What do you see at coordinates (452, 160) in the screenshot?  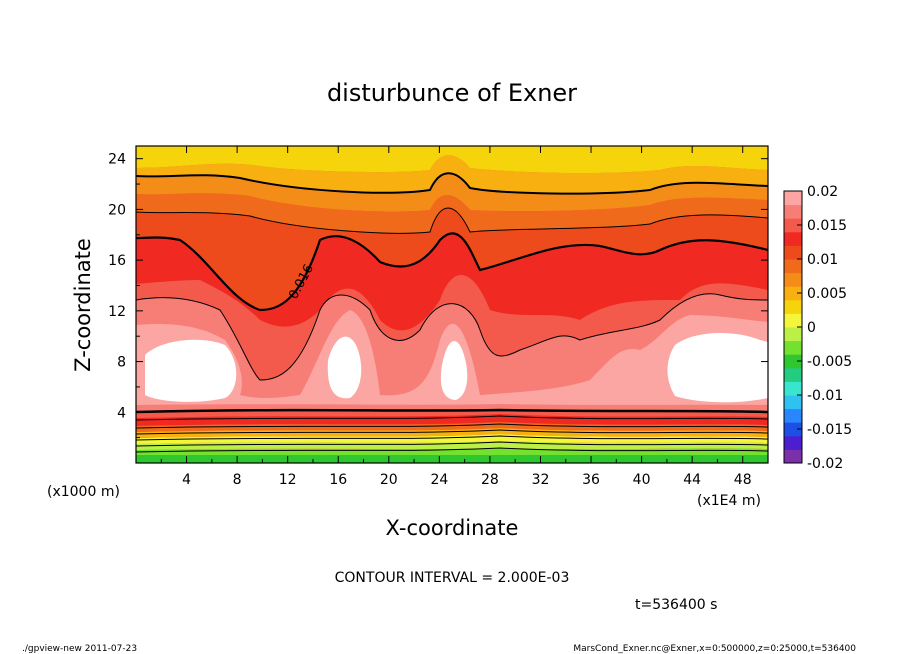 I see `band-top-gold` at bounding box center [452, 160].